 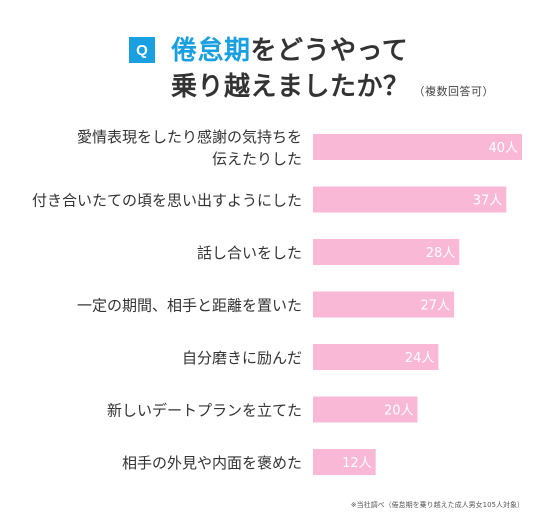 What do you see at coordinates (290, 87) in the screenshot?
I see `title-line2-text: 乗り越えましたか？` at bounding box center [290, 87].